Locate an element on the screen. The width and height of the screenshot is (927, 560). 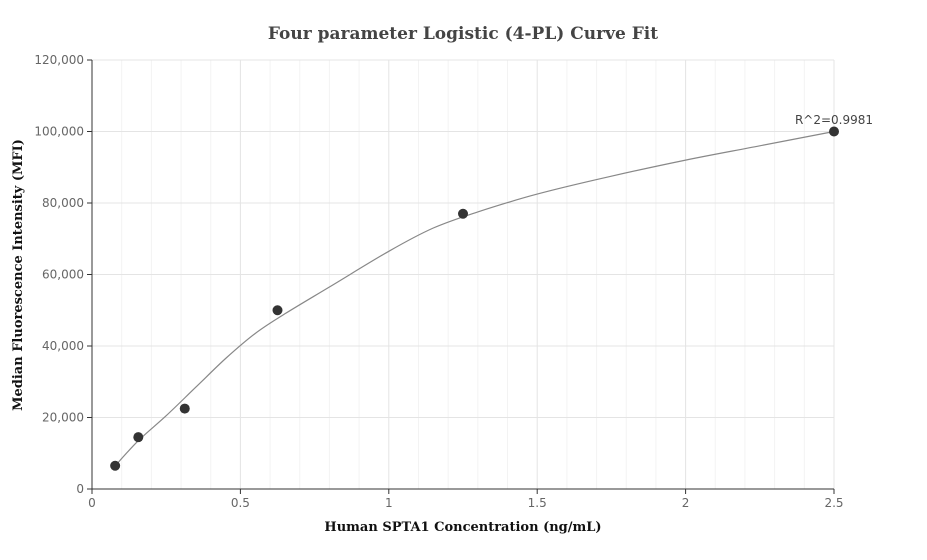
y-tick-label: 120,000 is located at coordinates (59, 60).